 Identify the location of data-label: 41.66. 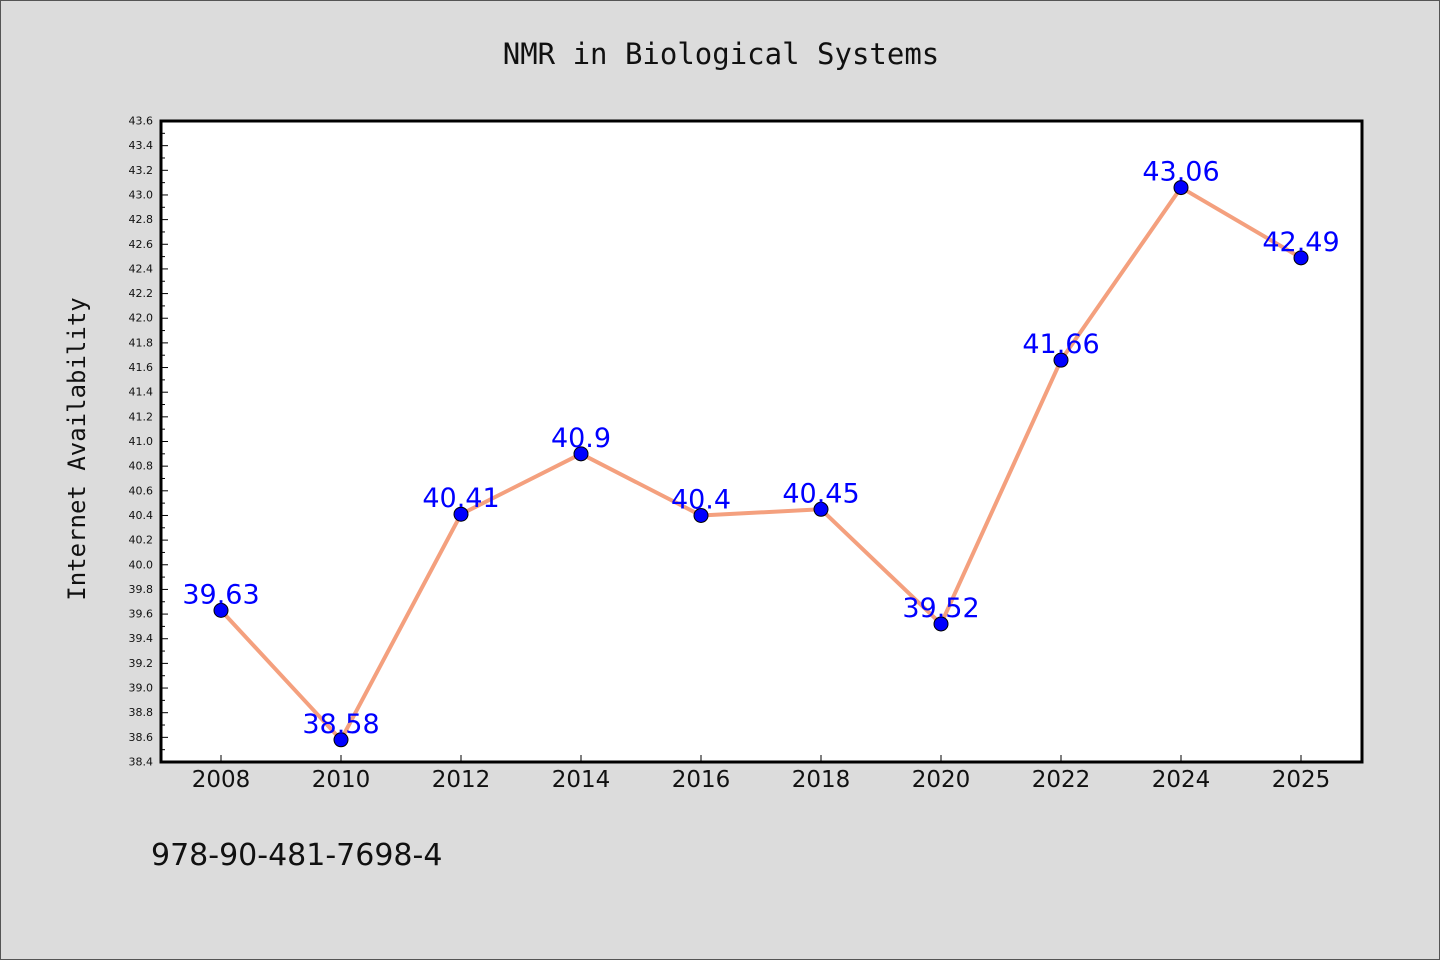
(1060, 344).